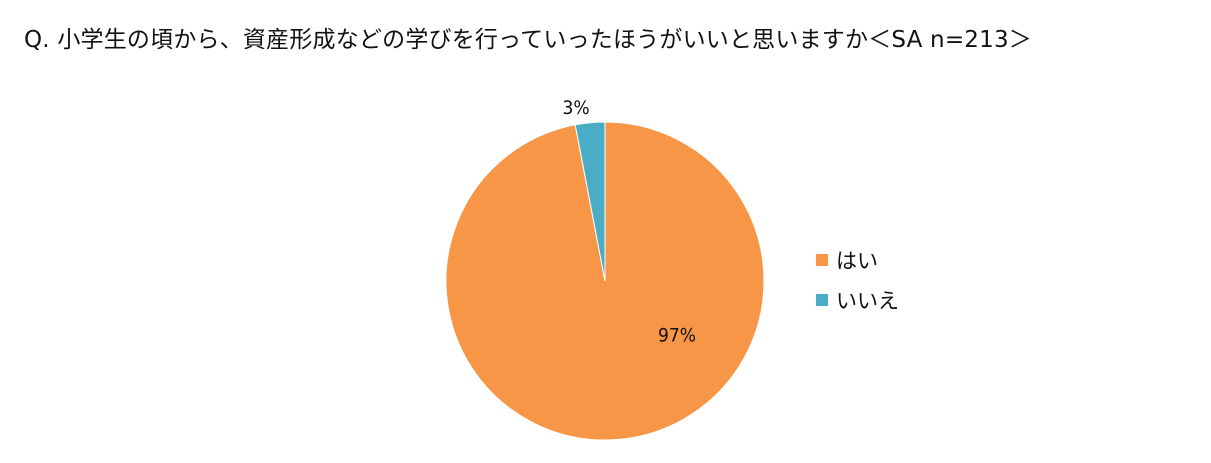  I want to click on data-label-2: 3%, so click(575, 108).